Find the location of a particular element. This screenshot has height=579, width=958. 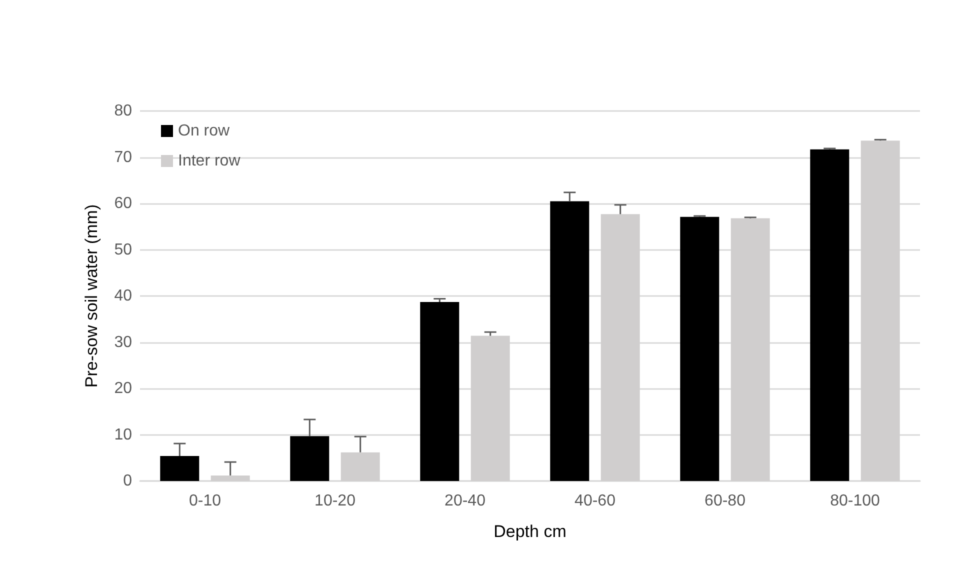

x-tick-label: 10-20 is located at coordinates (335, 501).